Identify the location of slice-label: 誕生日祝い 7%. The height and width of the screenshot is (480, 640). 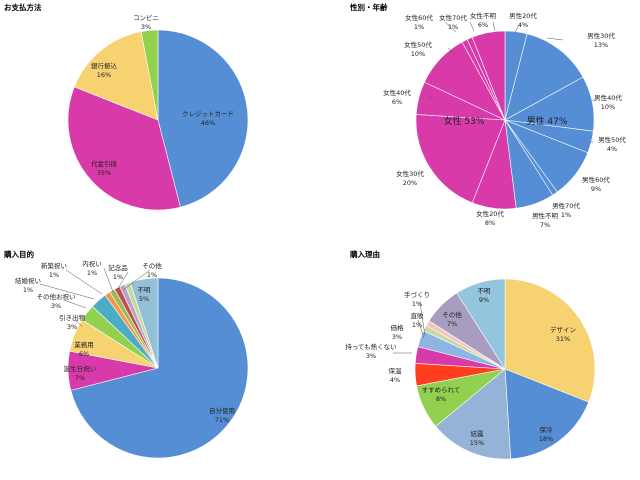
(80, 373).